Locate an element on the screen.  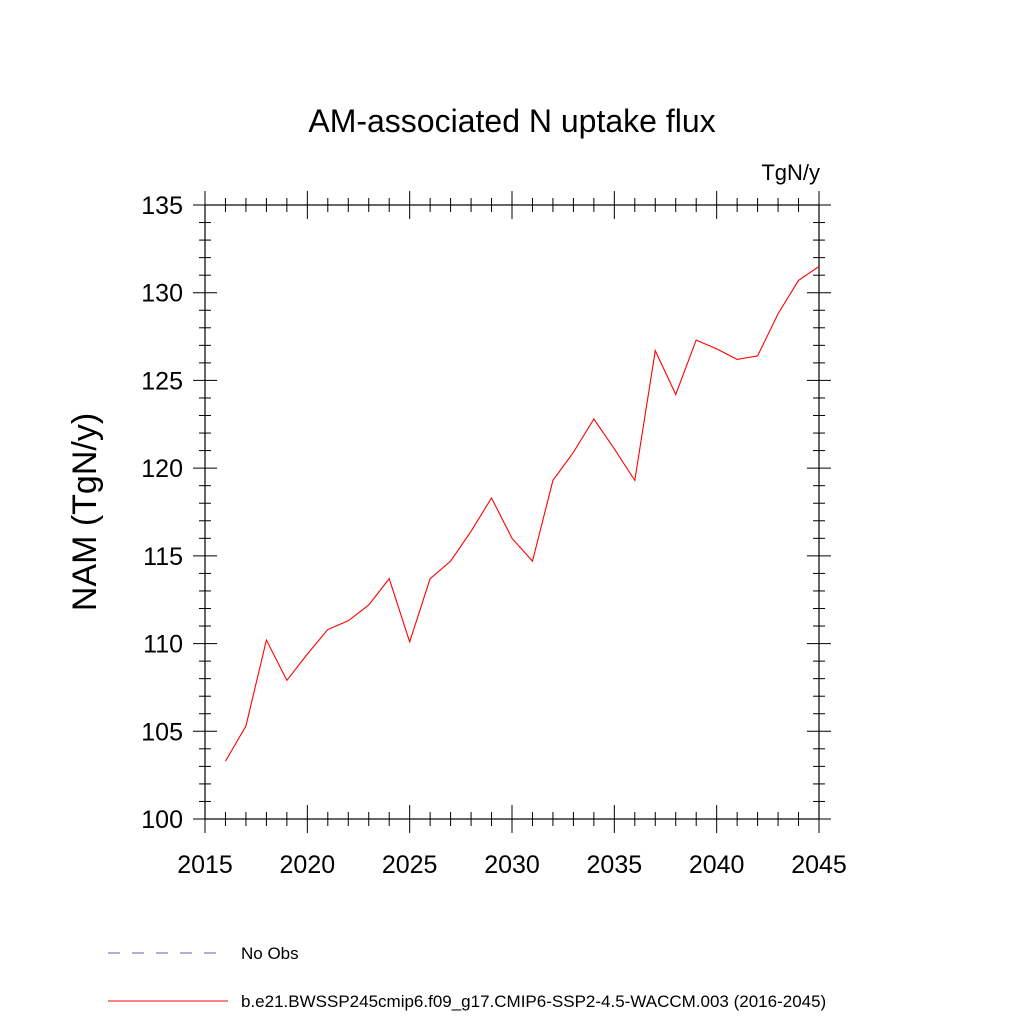
y-tick-label: 125 is located at coordinates (162, 381).